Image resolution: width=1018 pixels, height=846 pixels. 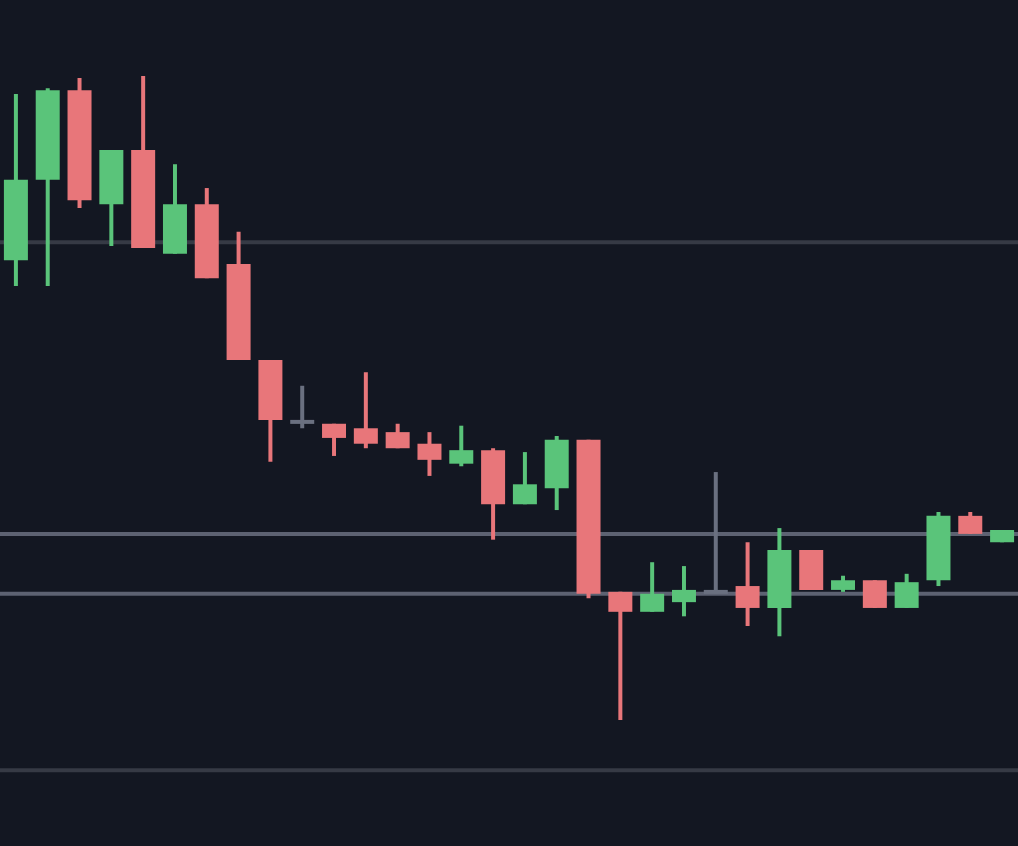 I want to click on candlestick, so click(x=715, y=533).